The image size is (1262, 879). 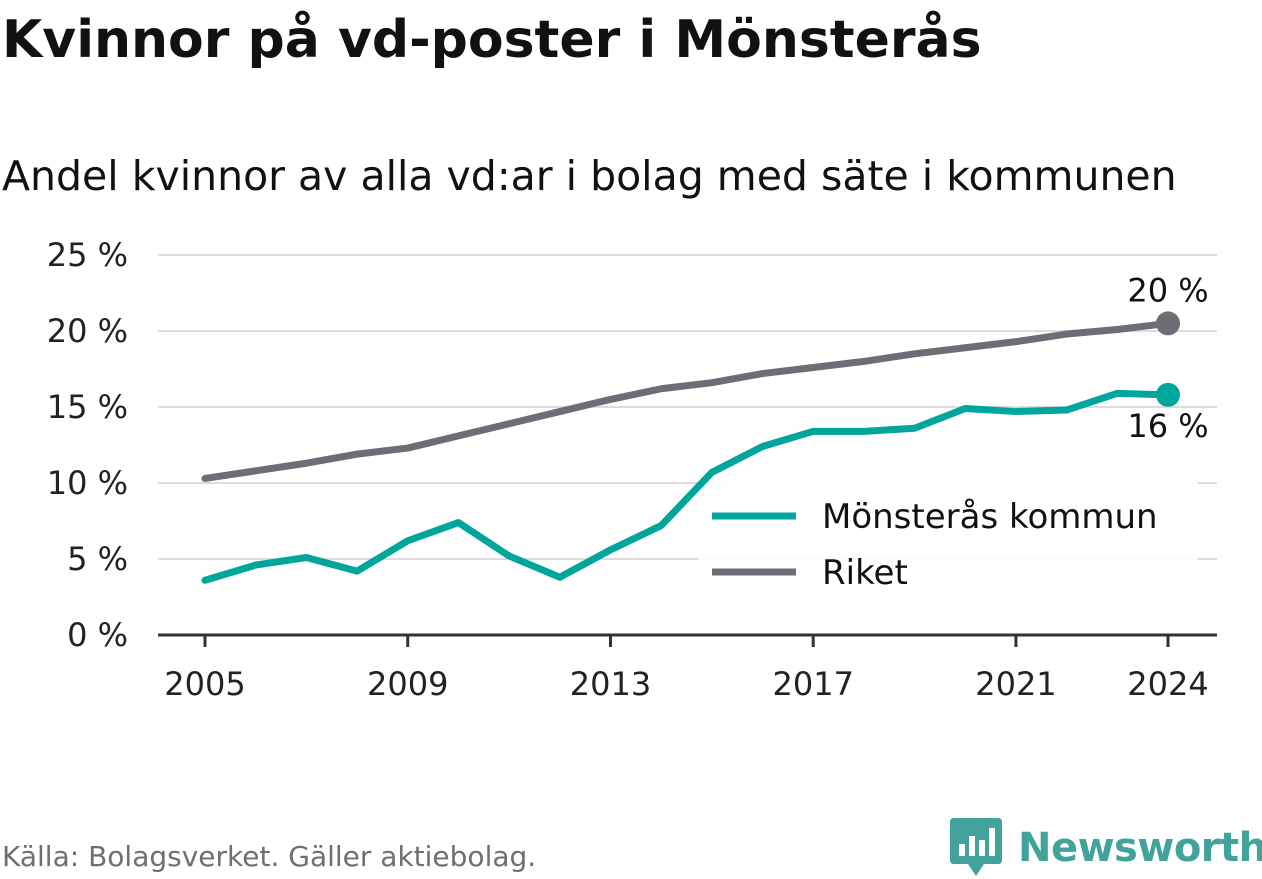 I want to click on y-tick-label: 20 %, so click(x=87, y=331).